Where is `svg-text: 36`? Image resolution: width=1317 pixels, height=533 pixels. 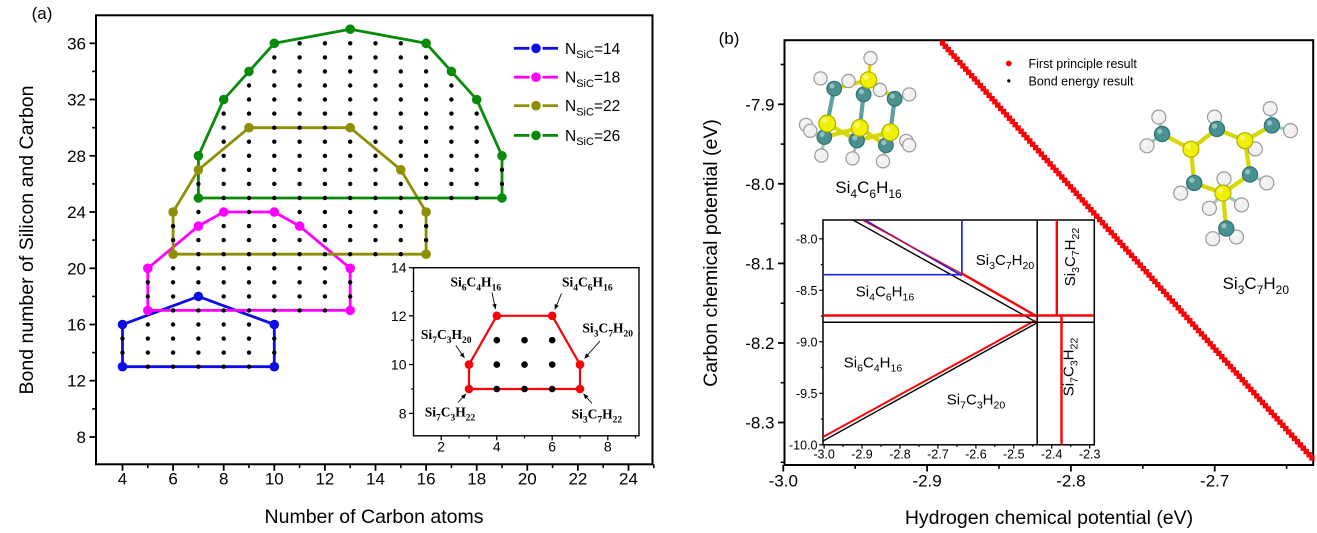 svg-text: 36 is located at coordinates (76, 43).